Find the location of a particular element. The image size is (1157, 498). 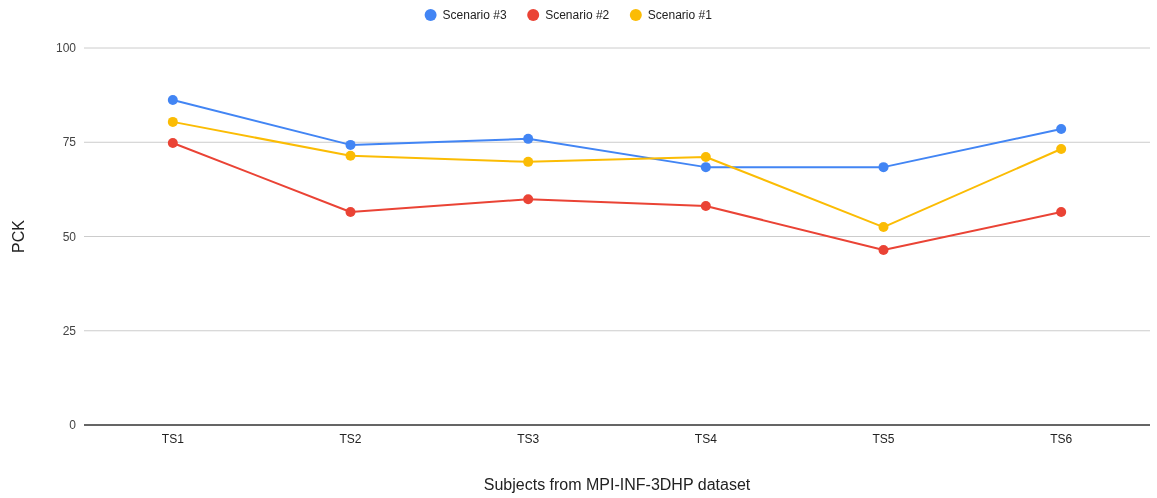

y-tick-label: 100 is located at coordinates (66, 48).